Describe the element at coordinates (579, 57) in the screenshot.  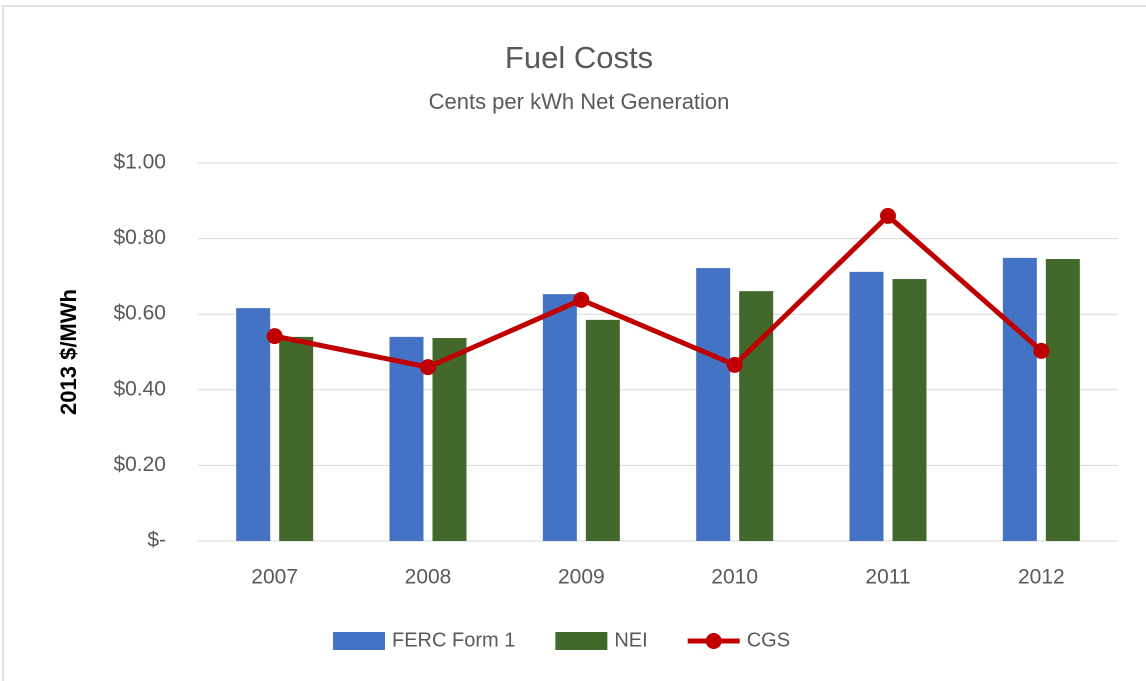
I see `chart-title: Fuel Costs` at that location.